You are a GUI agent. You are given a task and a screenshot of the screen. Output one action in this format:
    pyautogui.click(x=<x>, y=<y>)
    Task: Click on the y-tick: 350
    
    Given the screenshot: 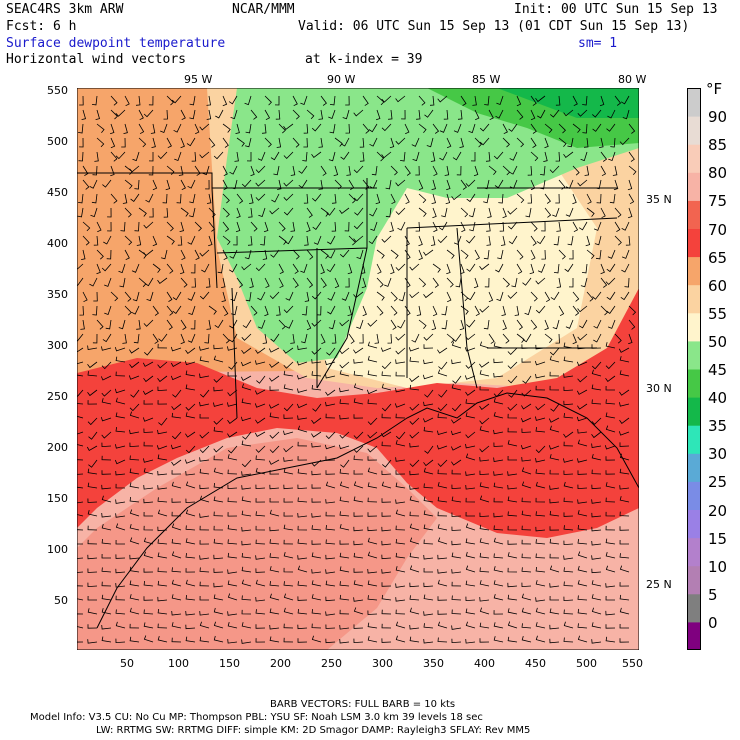 What is the action you would take?
    pyautogui.click(x=57, y=294)
    